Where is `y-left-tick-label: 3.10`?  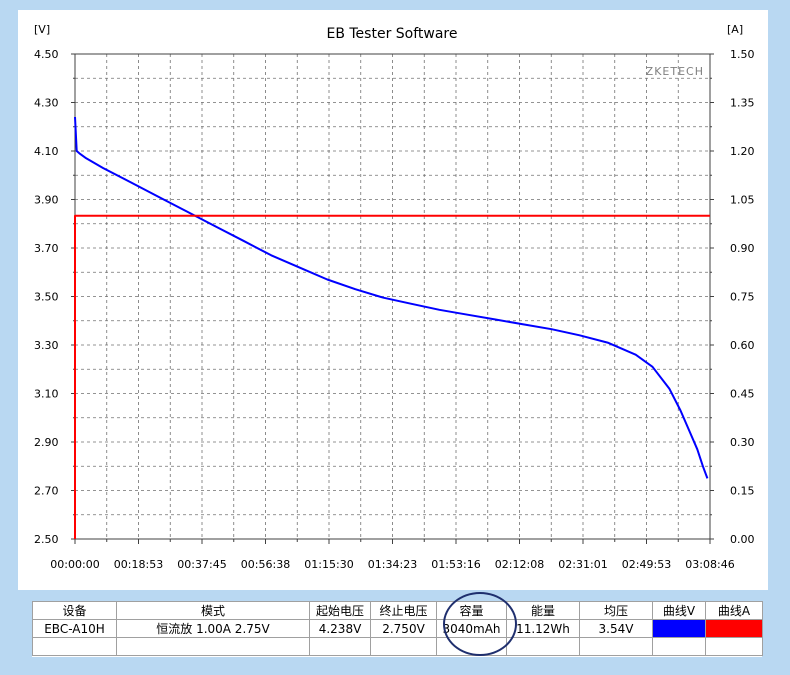
y-left-tick-label: 3.10 is located at coordinates (46, 394).